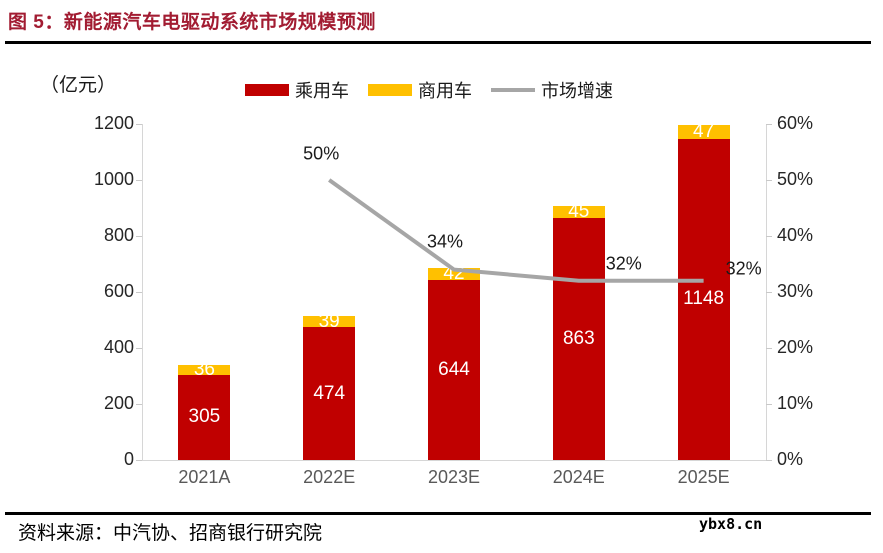  I want to click on legend-swatch-red-icon, so click(267, 90).